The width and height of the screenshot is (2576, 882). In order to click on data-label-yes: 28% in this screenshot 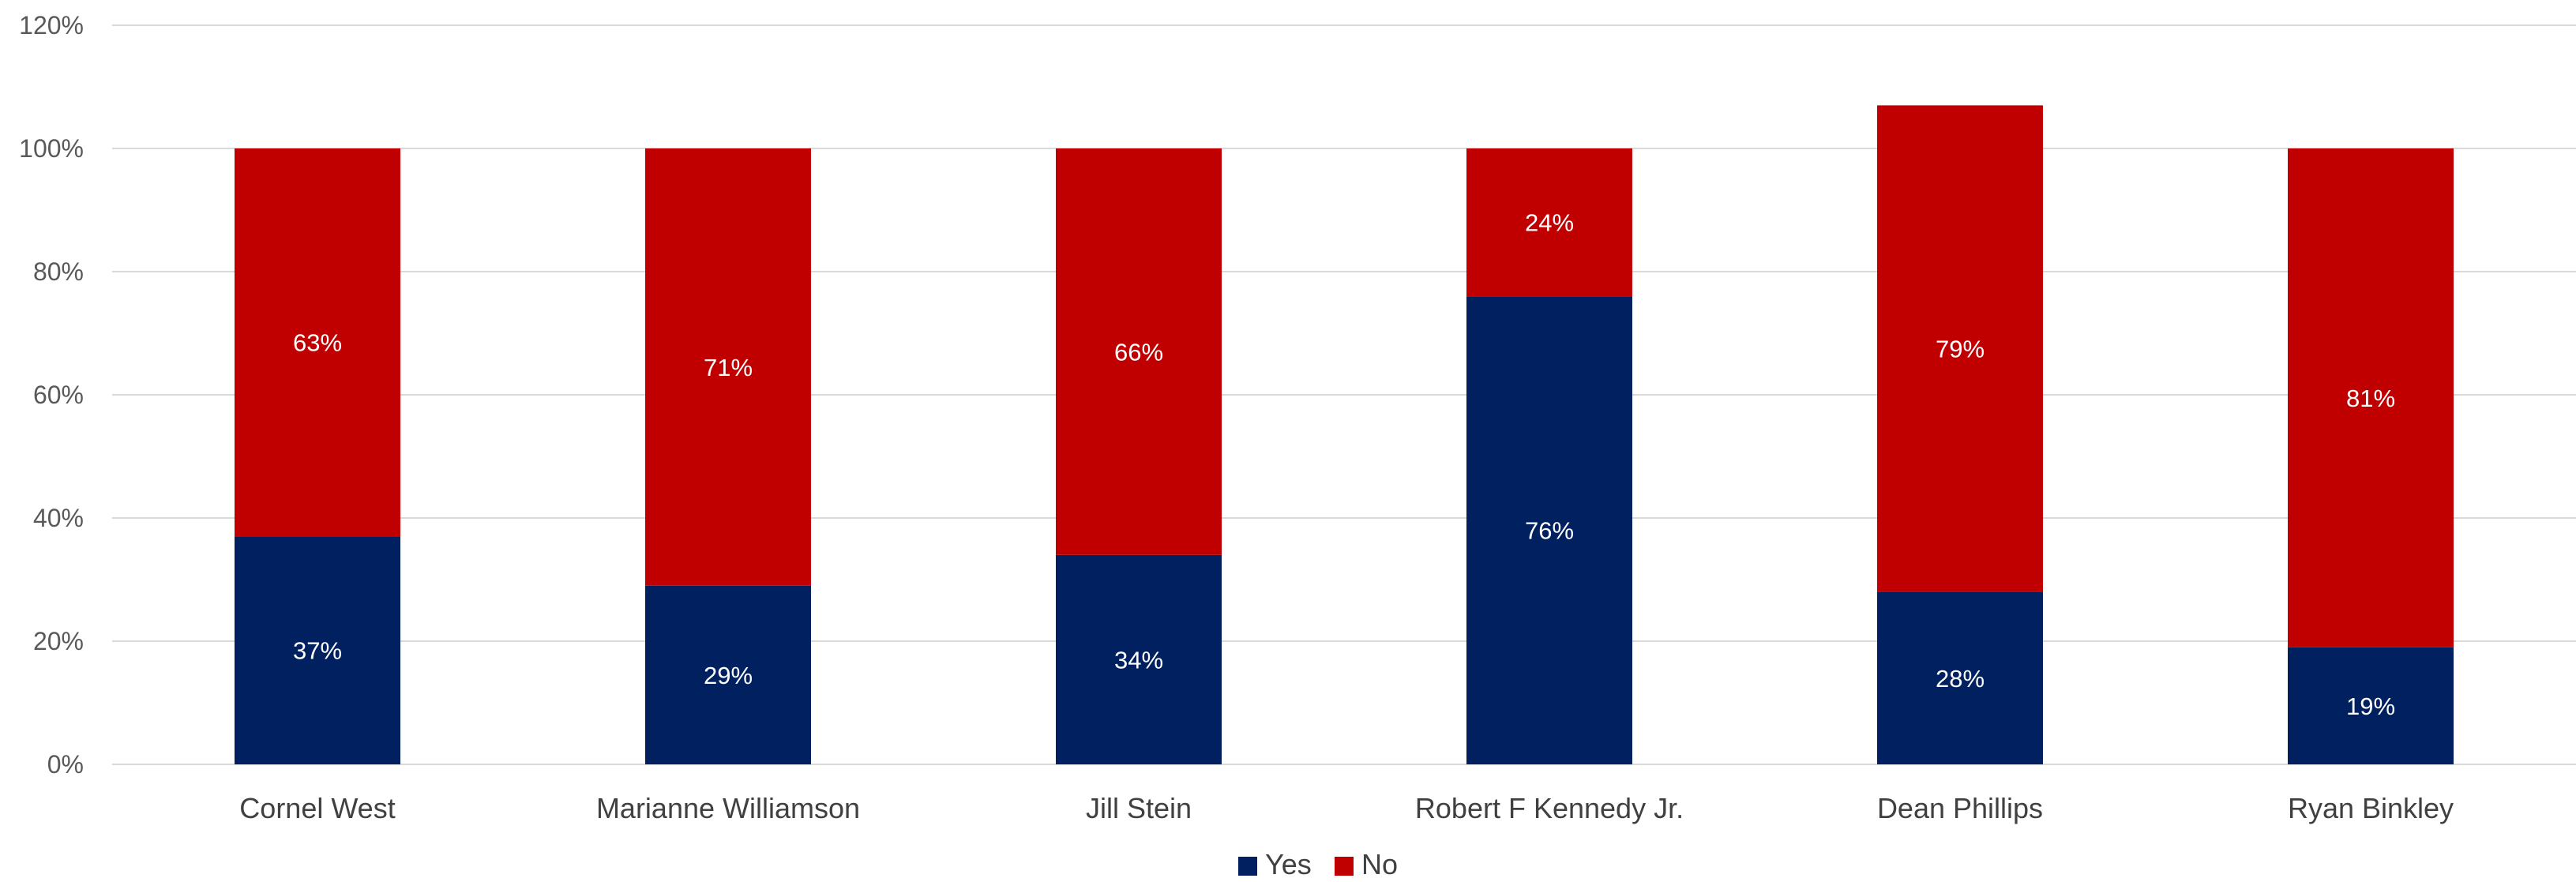, I will do `click(1960, 678)`.